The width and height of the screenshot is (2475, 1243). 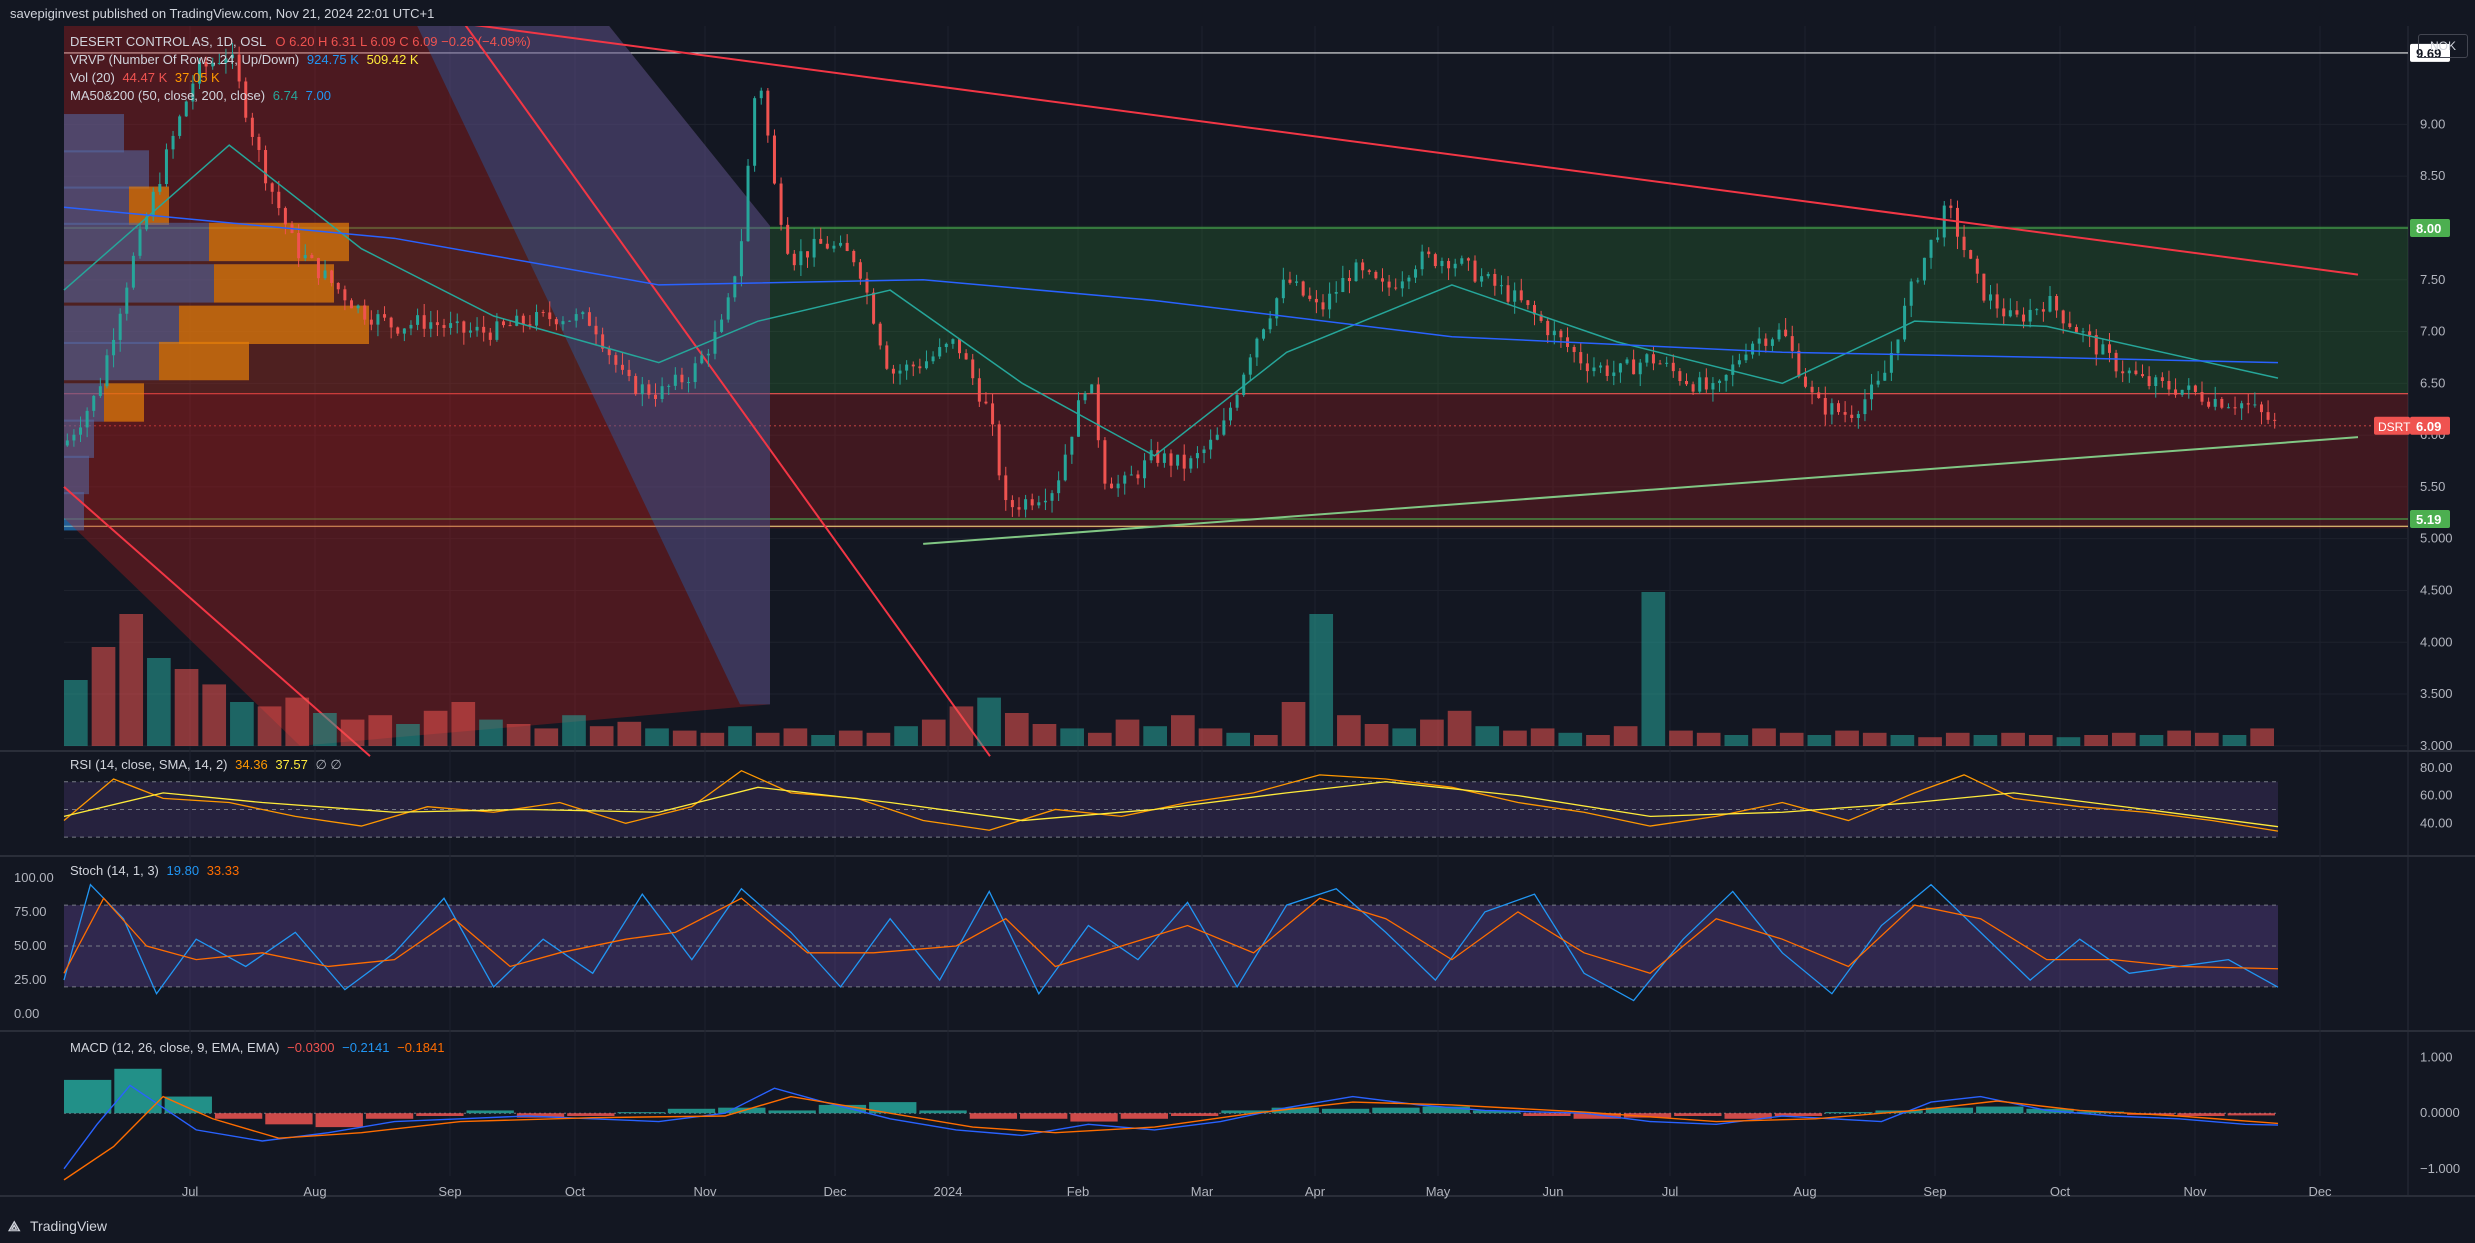 What do you see at coordinates (2436, 745) in the screenshot?
I see `price-tick-12: 3.000` at bounding box center [2436, 745].